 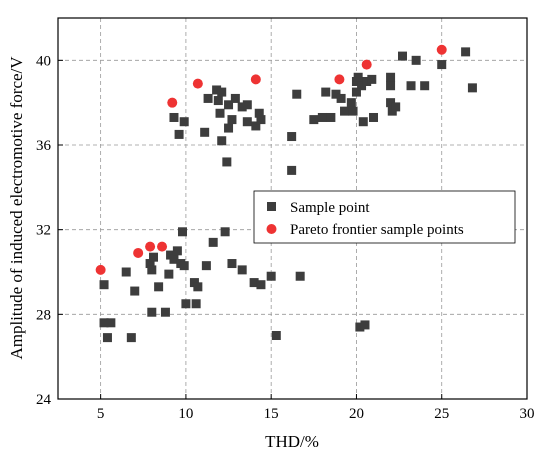 What do you see at coordinates (271, 229) in the screenshot?
I see `legend-marker-pareto` at bounding box center [271, 229].